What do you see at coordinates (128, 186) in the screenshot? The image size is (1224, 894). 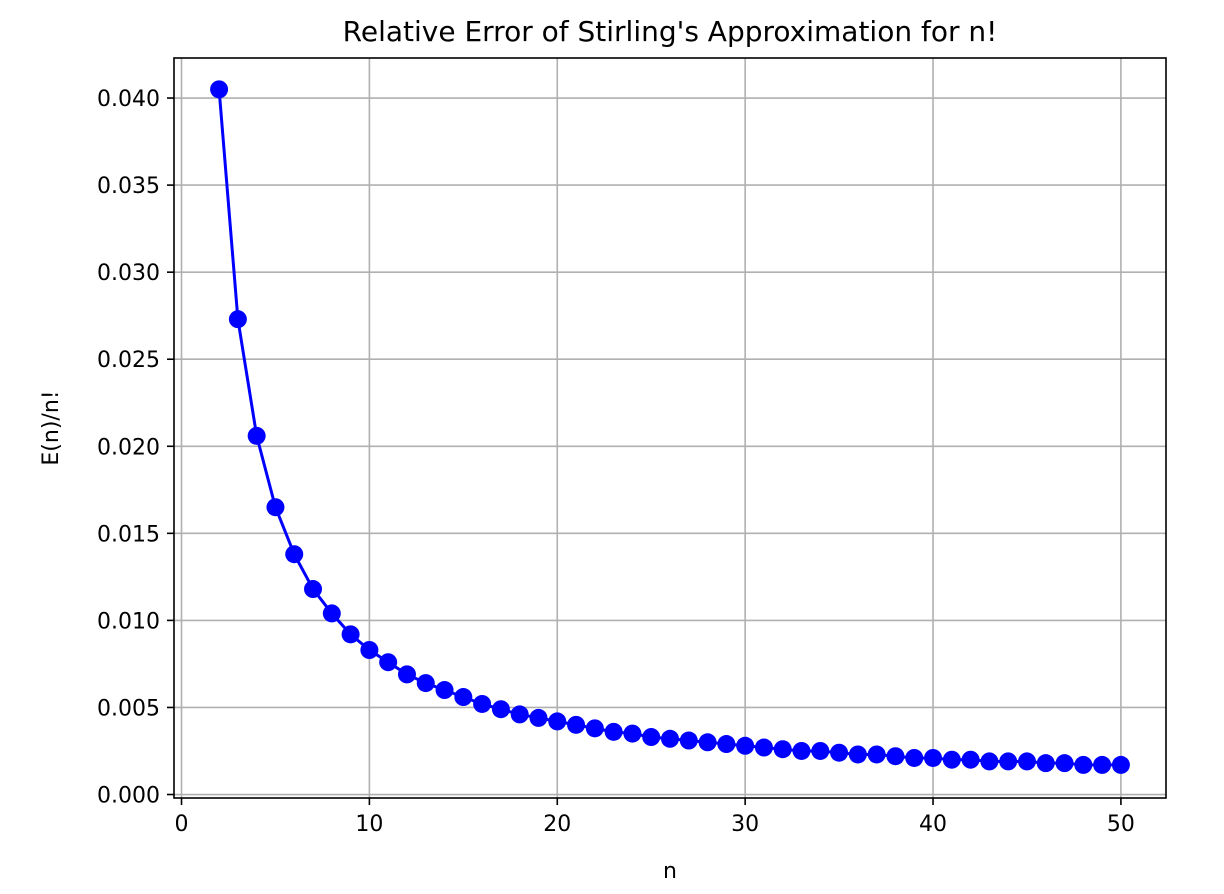 I see `y-tick-label: 0.035` at bounding box center [128, 186].